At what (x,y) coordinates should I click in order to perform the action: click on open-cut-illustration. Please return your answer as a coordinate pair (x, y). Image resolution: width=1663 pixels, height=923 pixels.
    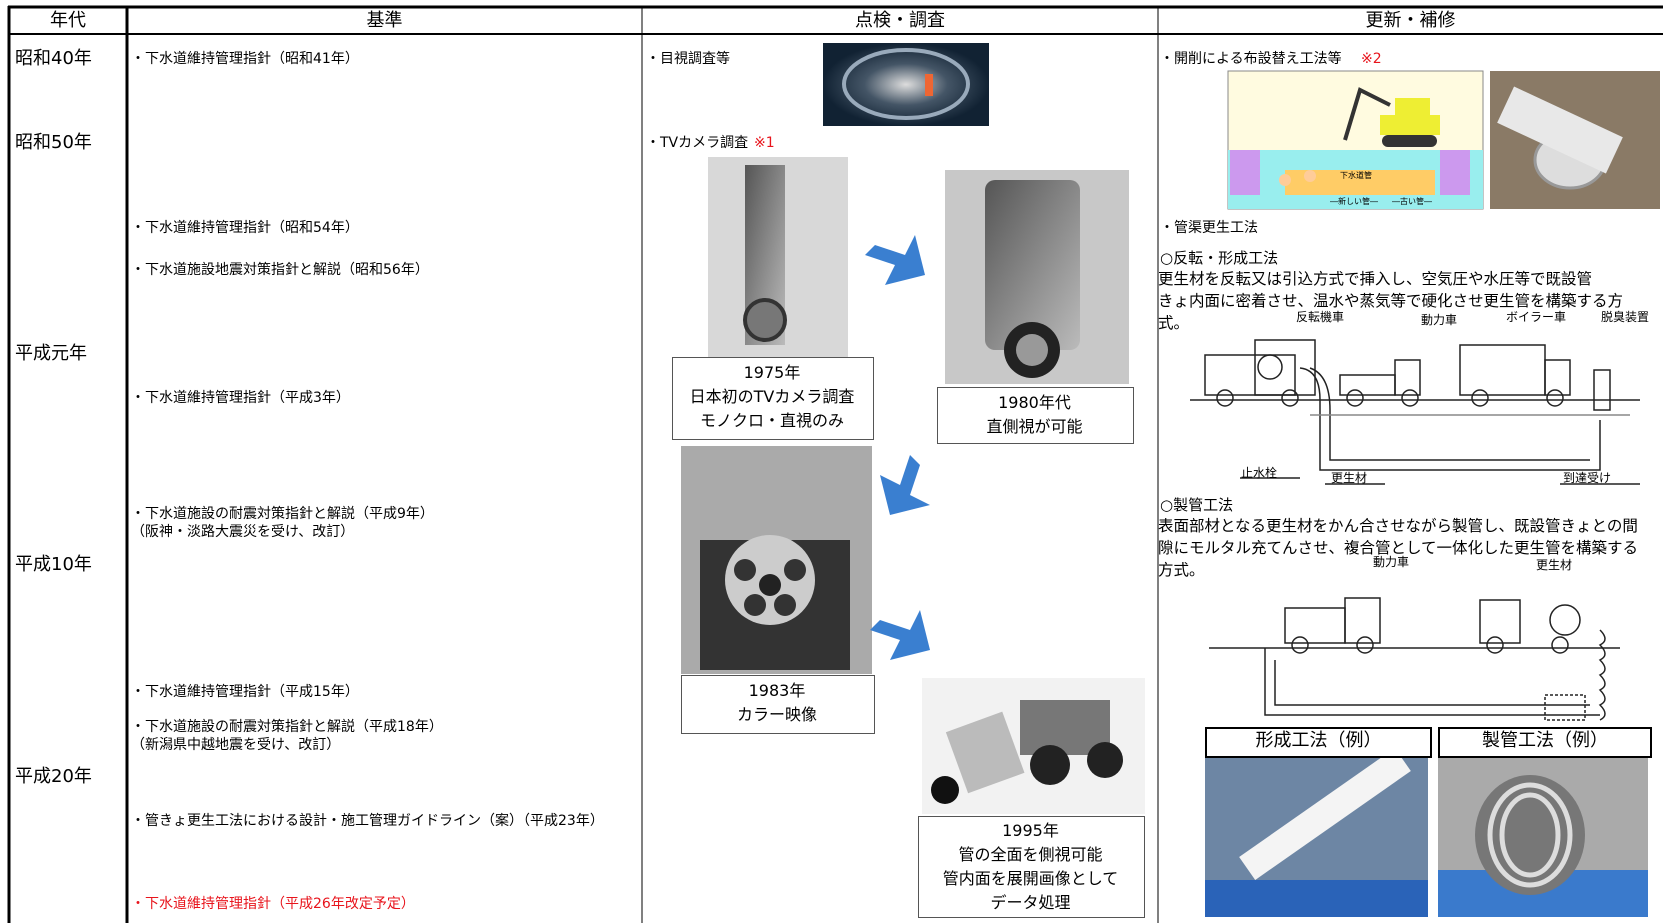
    Looking at the image, I should click on (1355, 140).